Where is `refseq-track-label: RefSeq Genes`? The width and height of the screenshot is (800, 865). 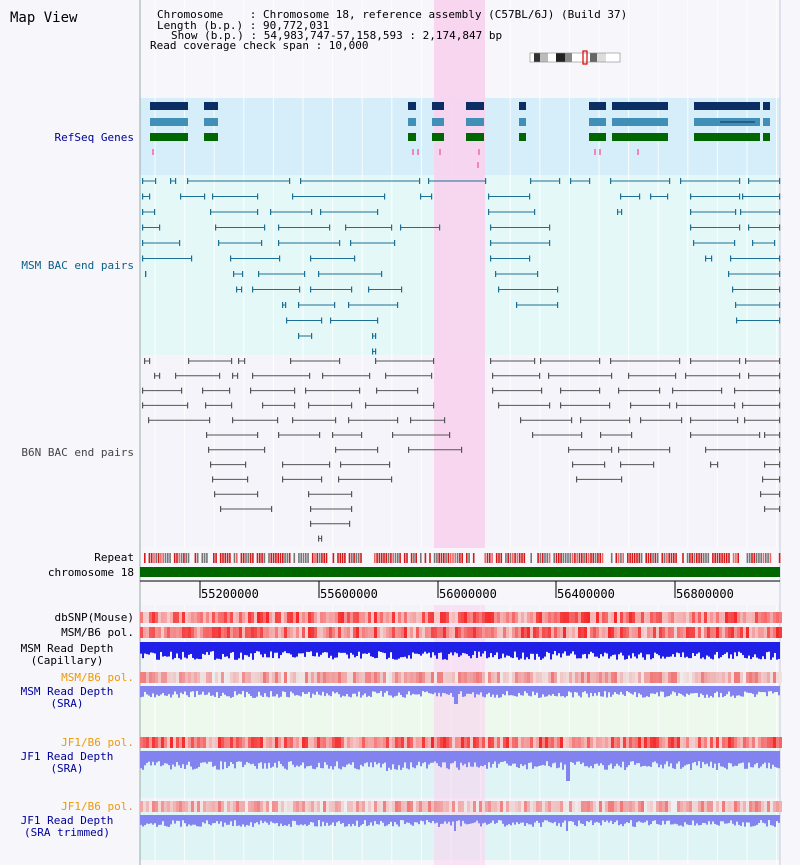 refseq-track-label: RefSeq Genes is located at coordinates (94, 137).